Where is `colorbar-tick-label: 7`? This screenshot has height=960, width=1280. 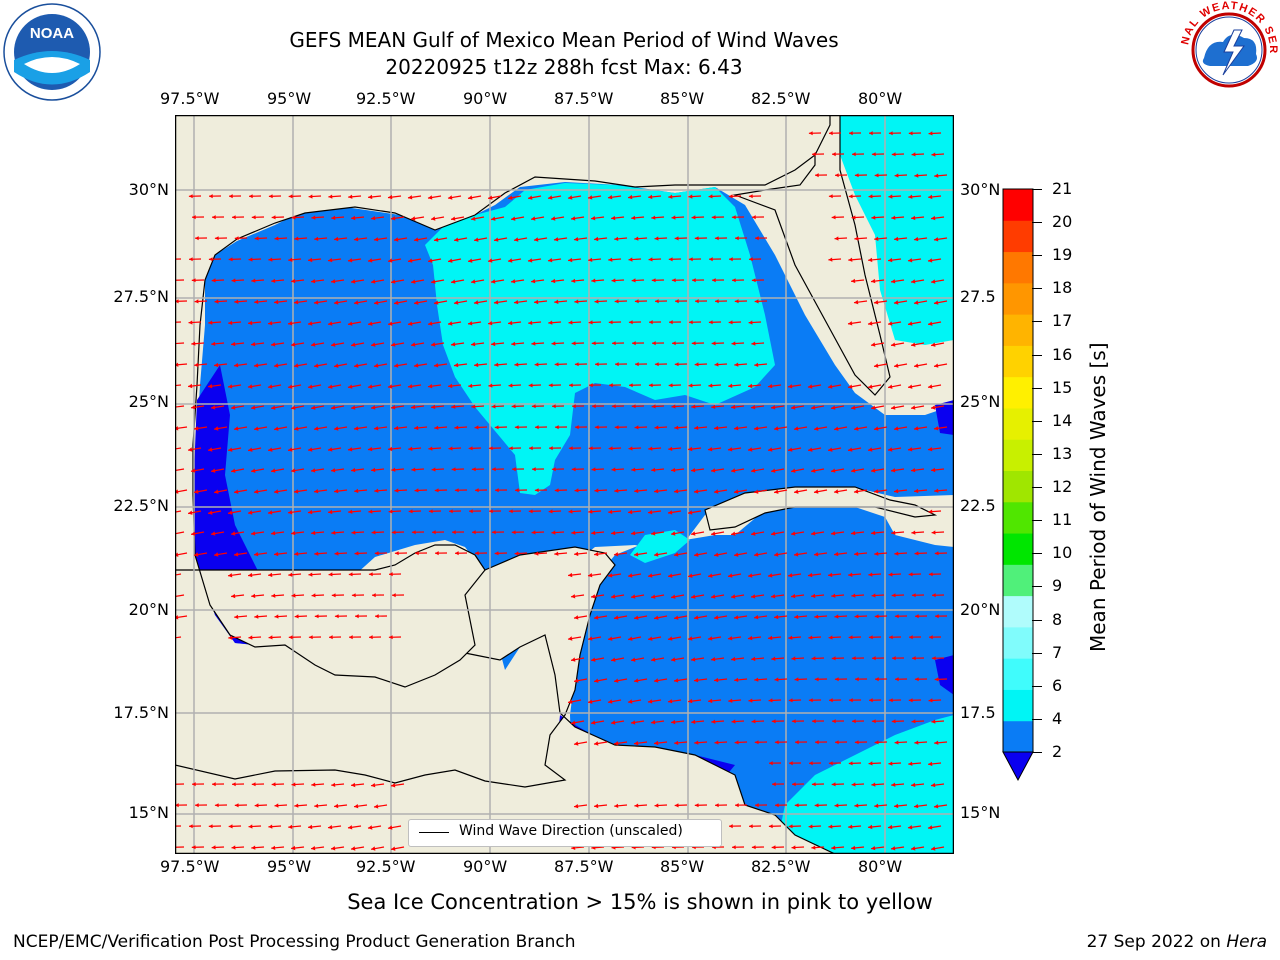 colorbar-tick-label: 7 is located at coordinates (1057, 652).